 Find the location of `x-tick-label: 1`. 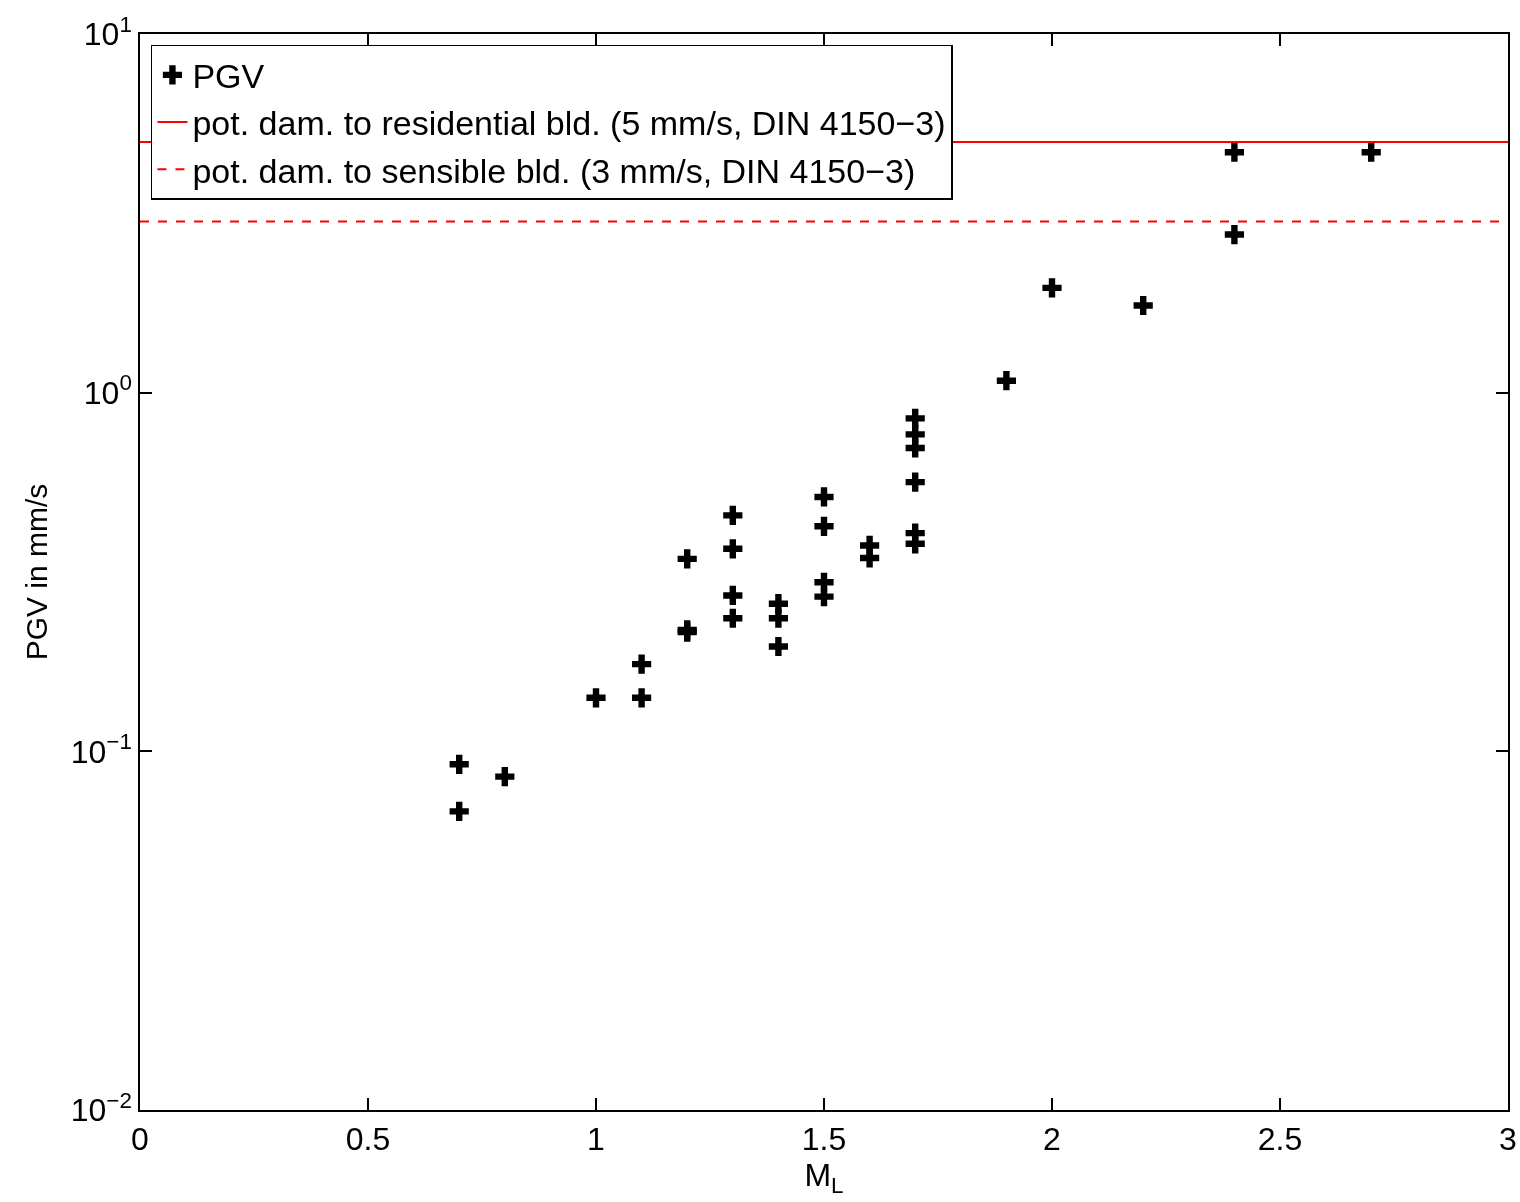

x-tick-label: 1 is located at coordinates (596, 1139).